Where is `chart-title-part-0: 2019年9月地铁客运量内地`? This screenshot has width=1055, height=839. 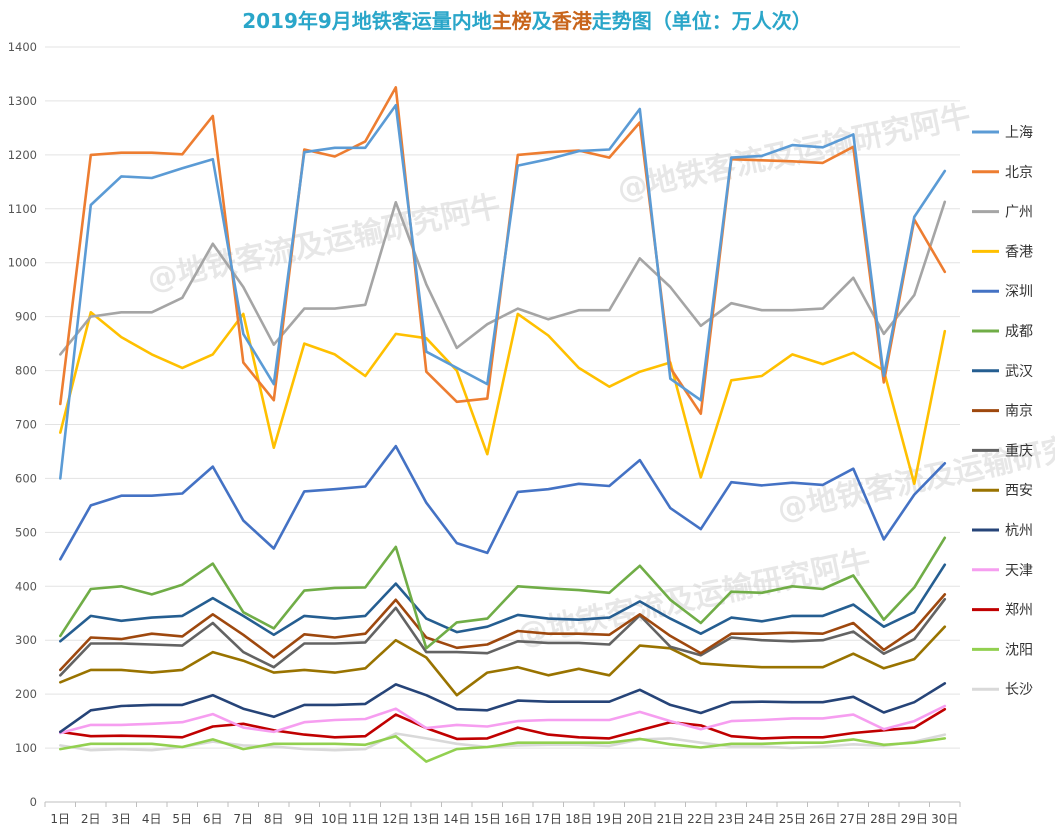
chart-title-part-0: 2019年9月地铁客运量内地 is located at coordinates (367, 21).